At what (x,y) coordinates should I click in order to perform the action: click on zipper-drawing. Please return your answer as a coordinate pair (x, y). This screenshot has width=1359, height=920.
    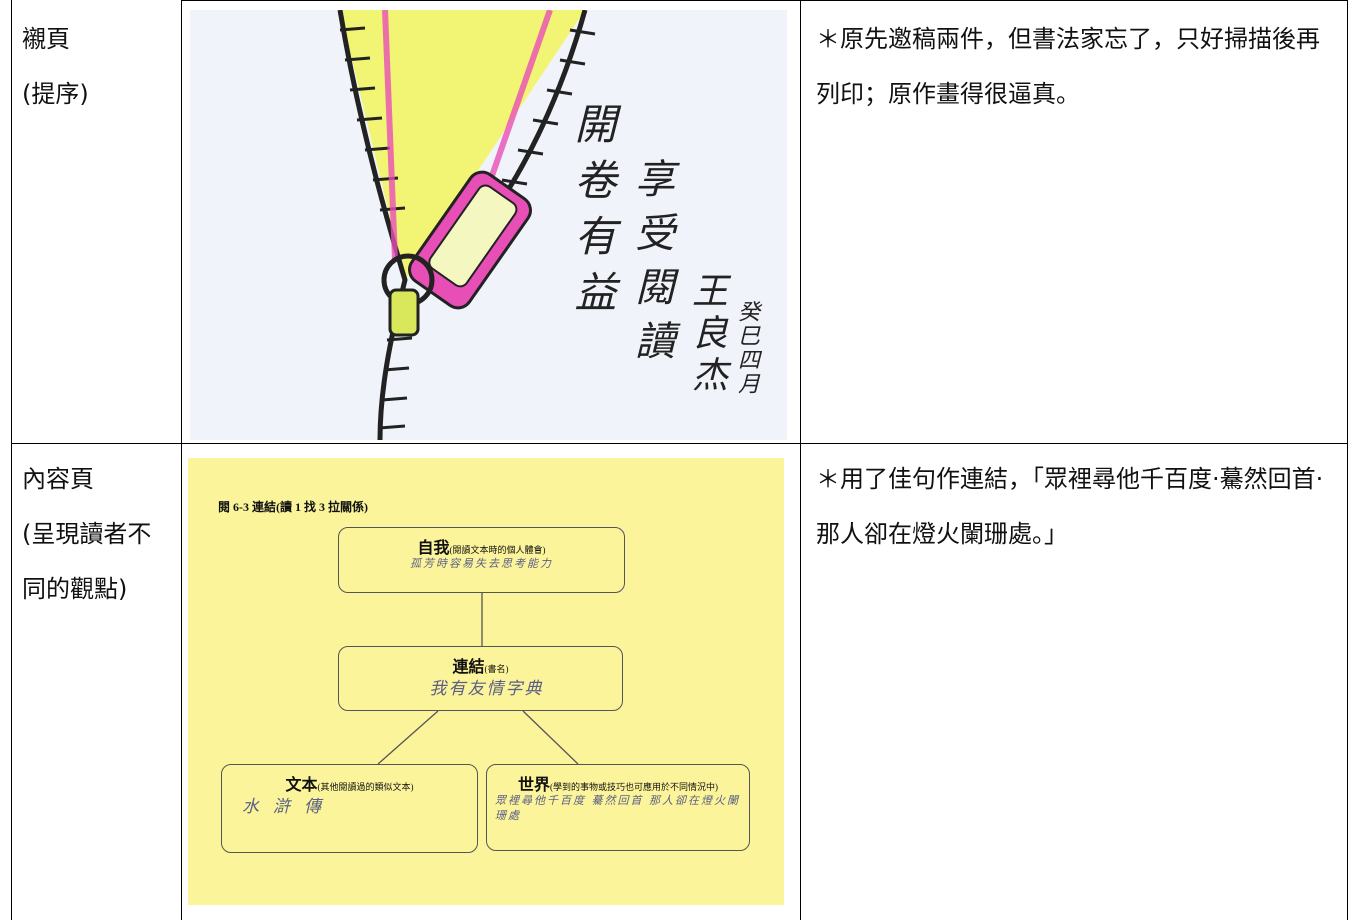
    Looking at the image, I should click on (466, 225).